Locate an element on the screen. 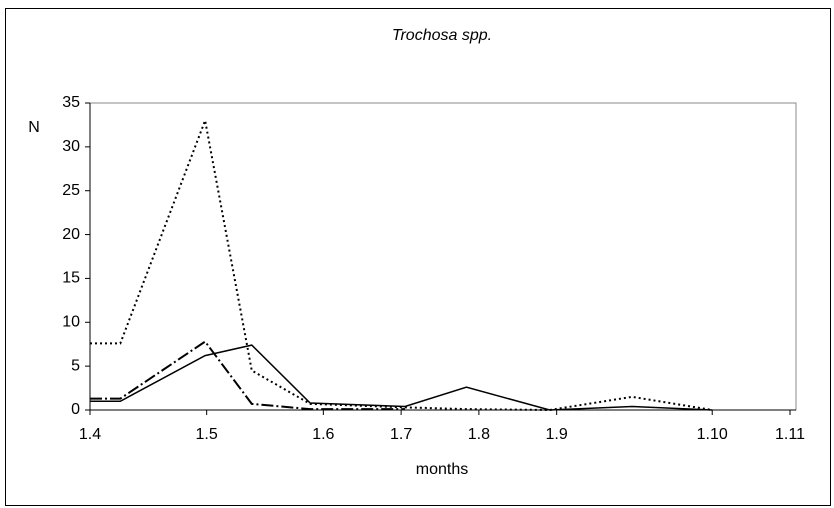 The image size is (834, 508). y-tick-label: 35 is located at coordinates (71, 102).